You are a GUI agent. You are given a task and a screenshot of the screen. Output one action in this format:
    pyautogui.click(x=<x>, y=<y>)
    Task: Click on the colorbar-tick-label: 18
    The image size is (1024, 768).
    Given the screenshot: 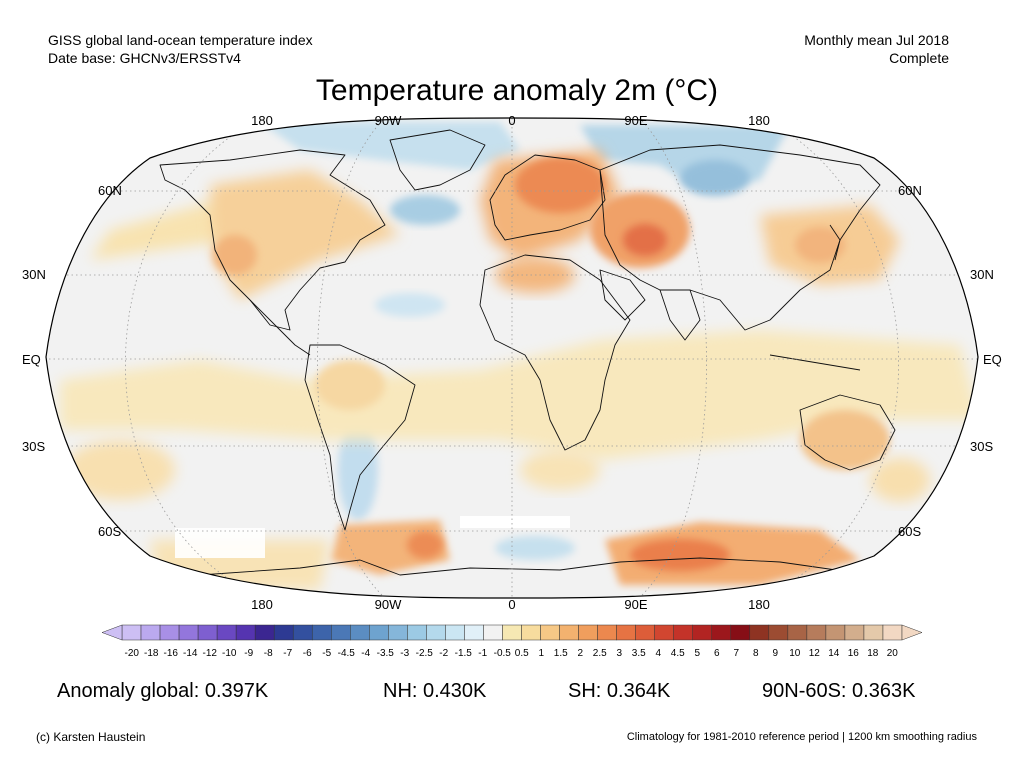 What is the action you would take?
    pyautogui.click(x=873, y=653)
    